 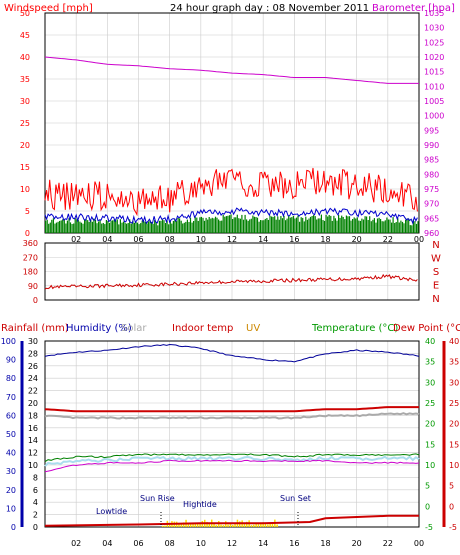 What do you see at coordinates (48, 8) in the screenshot?
I see `windspeed-label: Windspeed [mph]` at bounding box center [48, 8].